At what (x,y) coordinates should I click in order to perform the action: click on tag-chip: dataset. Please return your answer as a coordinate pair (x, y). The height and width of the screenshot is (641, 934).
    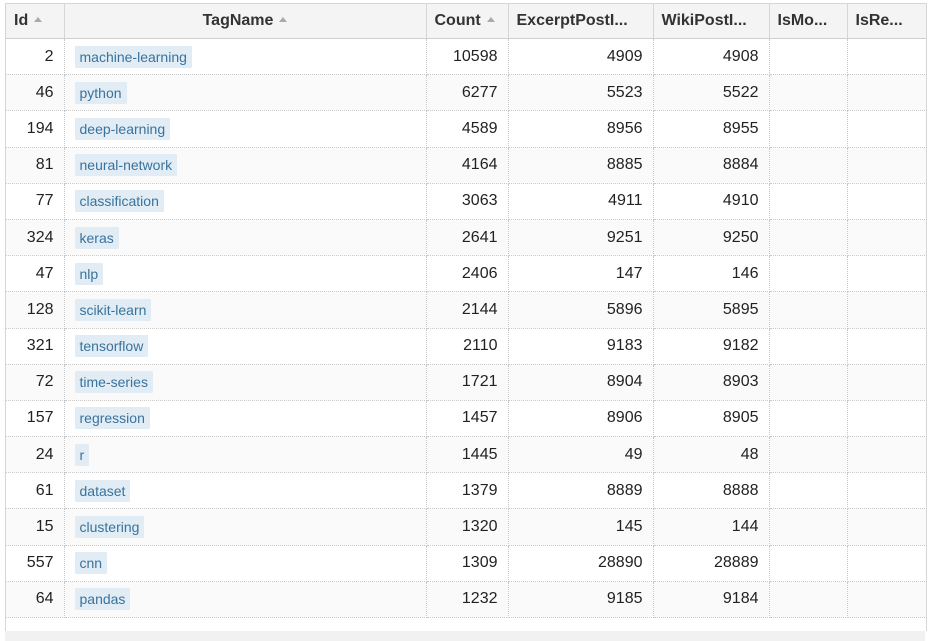
    Looking at the image, I should click on (102, 490).